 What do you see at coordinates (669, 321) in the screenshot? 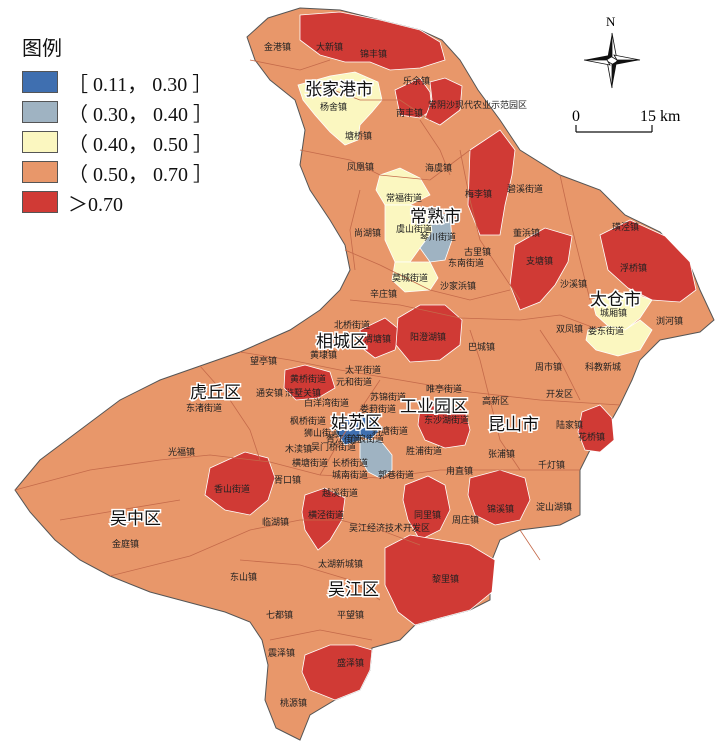
I see `town-label: 浏河镇` at bounding box center [669, 321].